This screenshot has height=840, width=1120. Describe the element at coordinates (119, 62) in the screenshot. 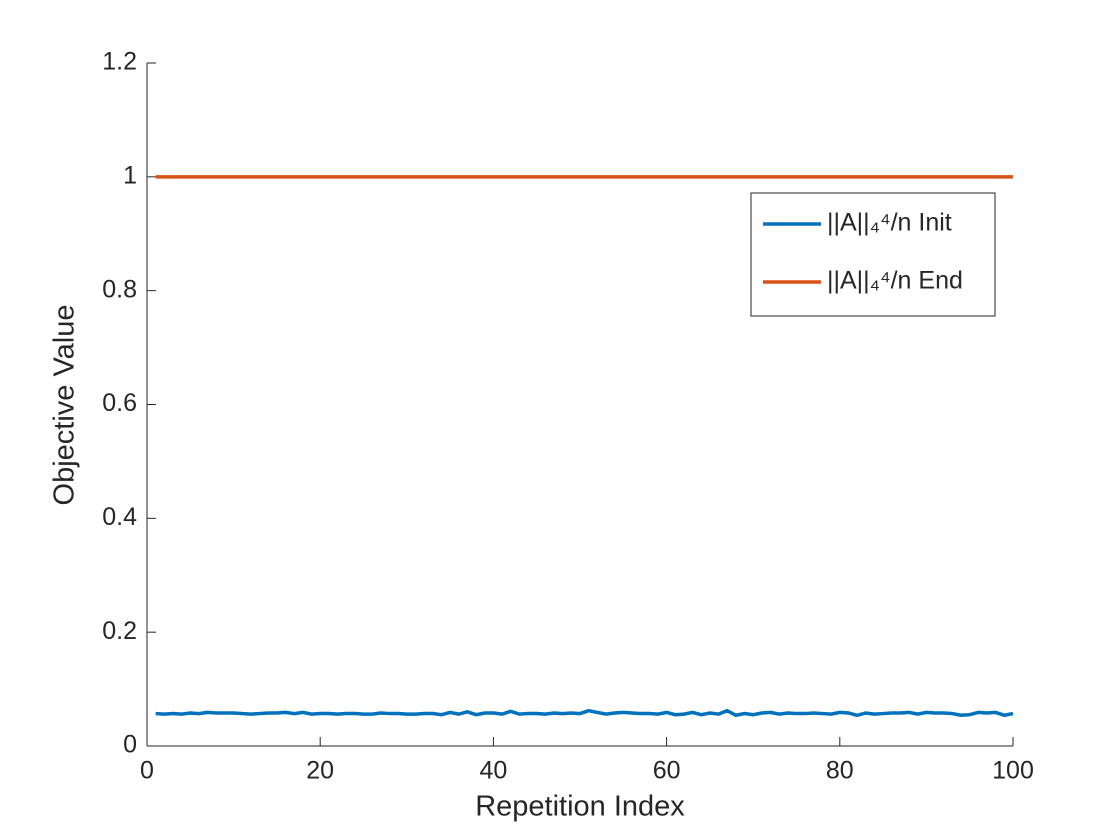

I see `y-tick-label: 1.2` at that location.